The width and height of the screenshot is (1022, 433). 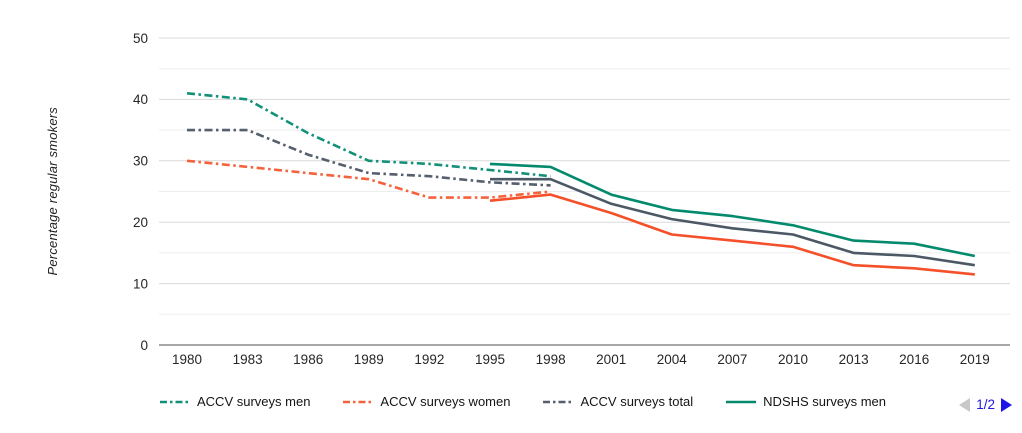 What do you see at coordinates (732, 234) in the screenshot?
I see `series-line-ndshs-surveys-women` at bounding box center [732, 234].